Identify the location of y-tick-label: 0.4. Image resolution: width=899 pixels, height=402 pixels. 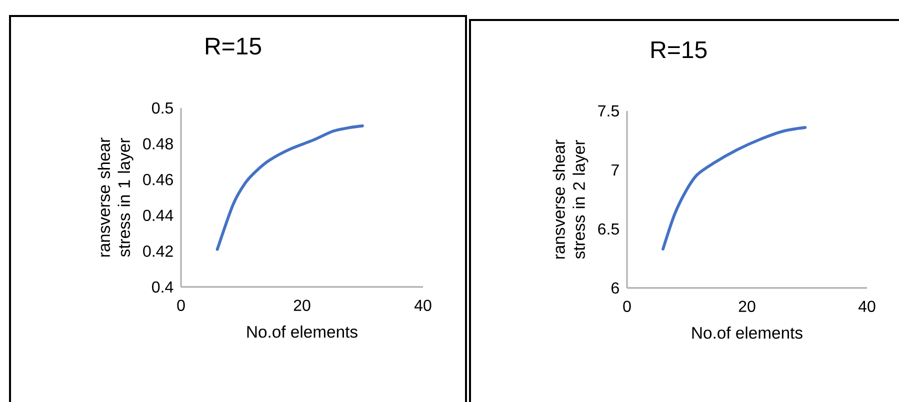
(163, 287).